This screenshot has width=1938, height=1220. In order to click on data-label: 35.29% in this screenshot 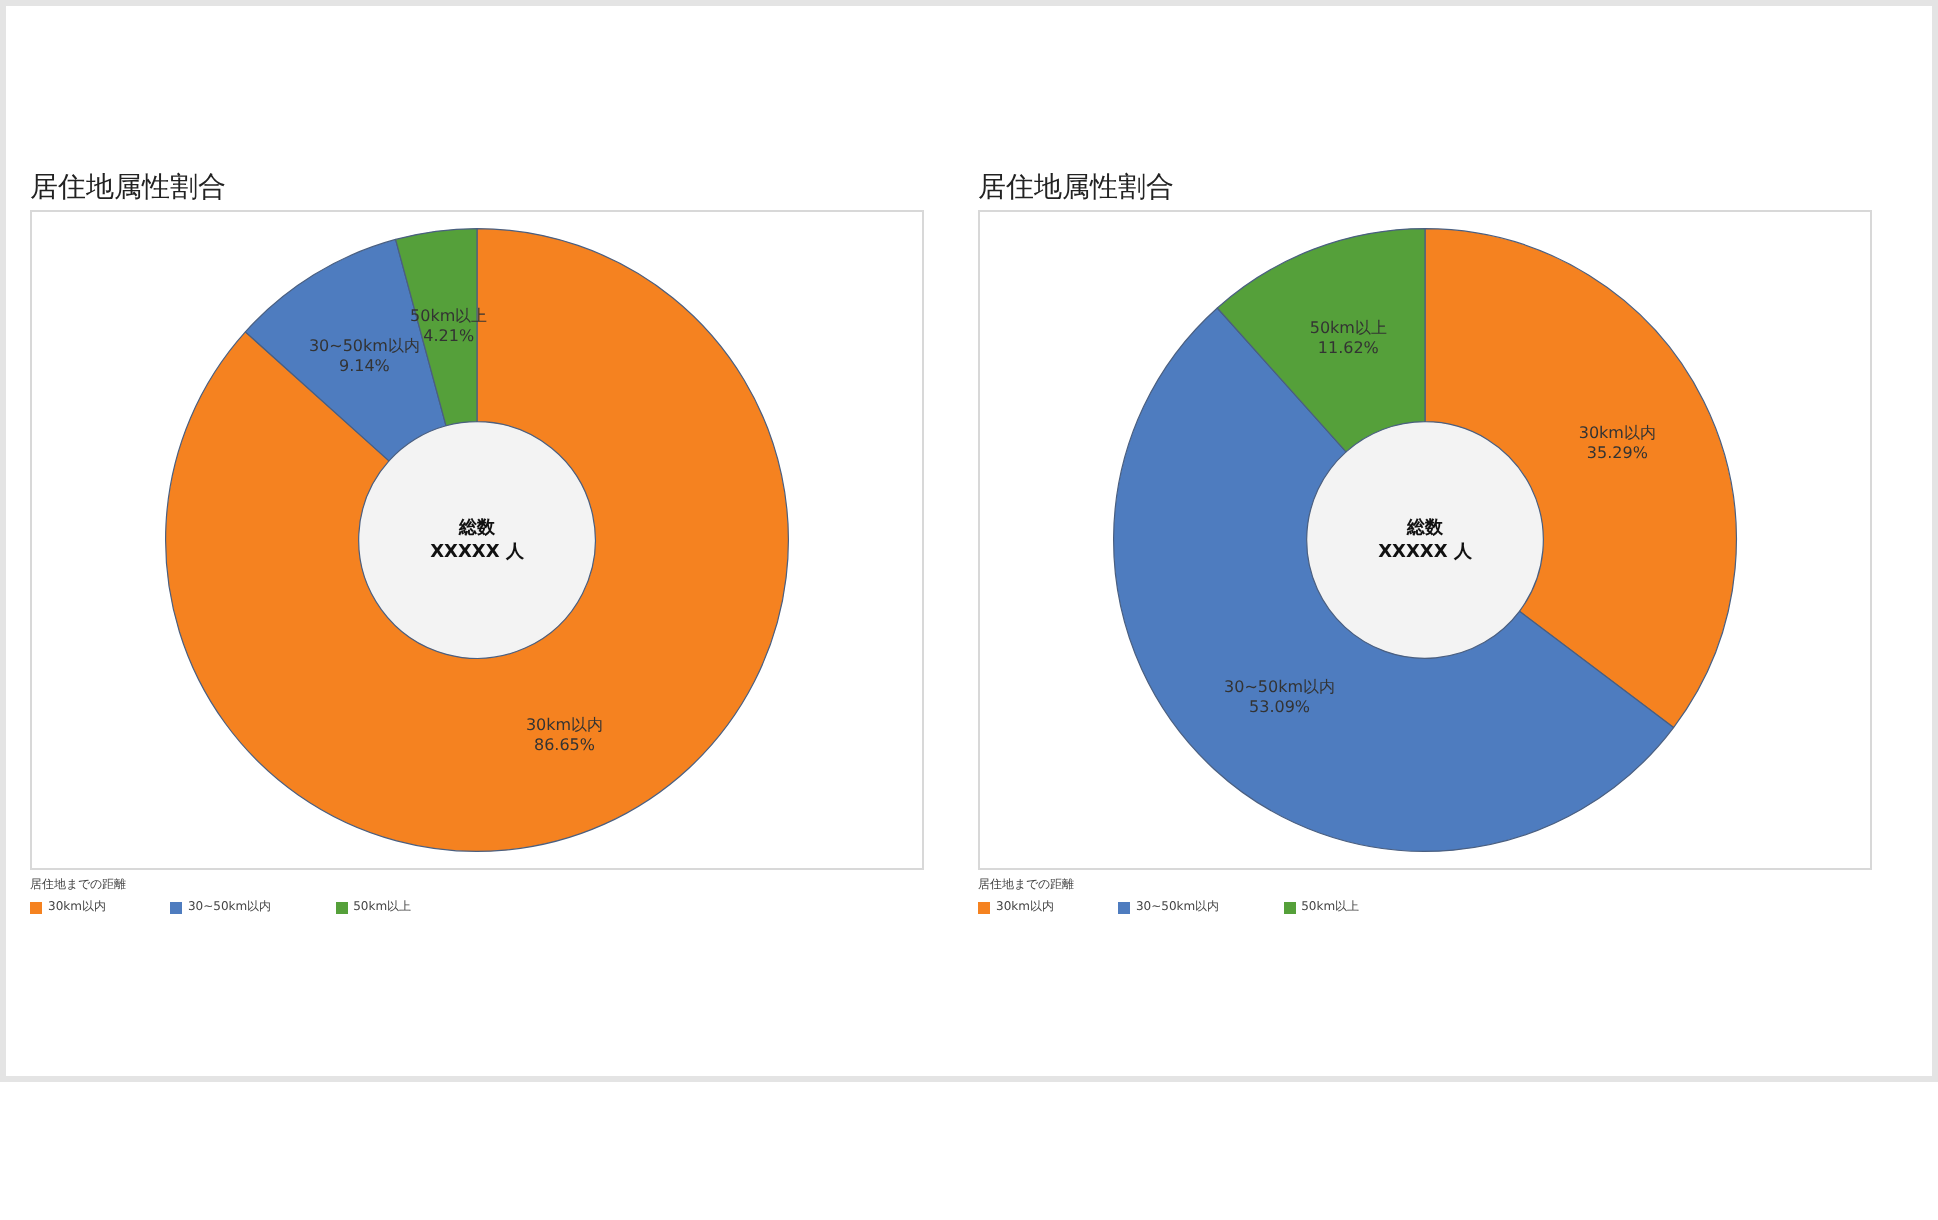, I will do `click(1617, 453)`.